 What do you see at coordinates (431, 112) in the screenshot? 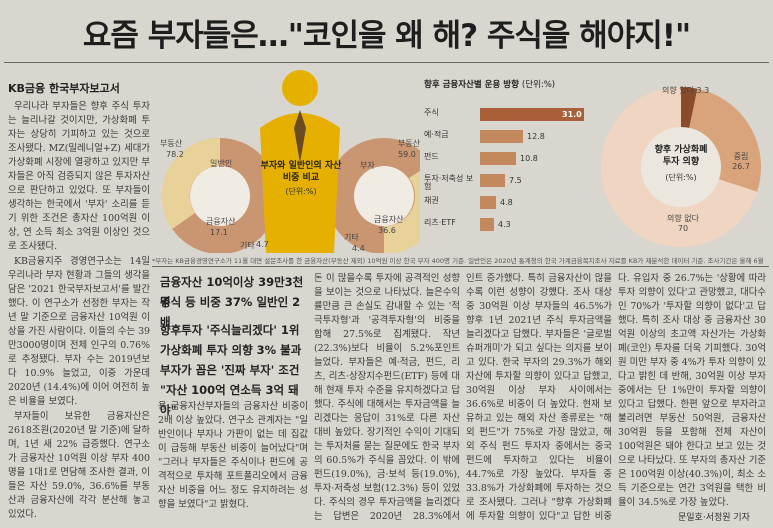
I see `bar-category-label: 주식` at bounding box center [431, 112].